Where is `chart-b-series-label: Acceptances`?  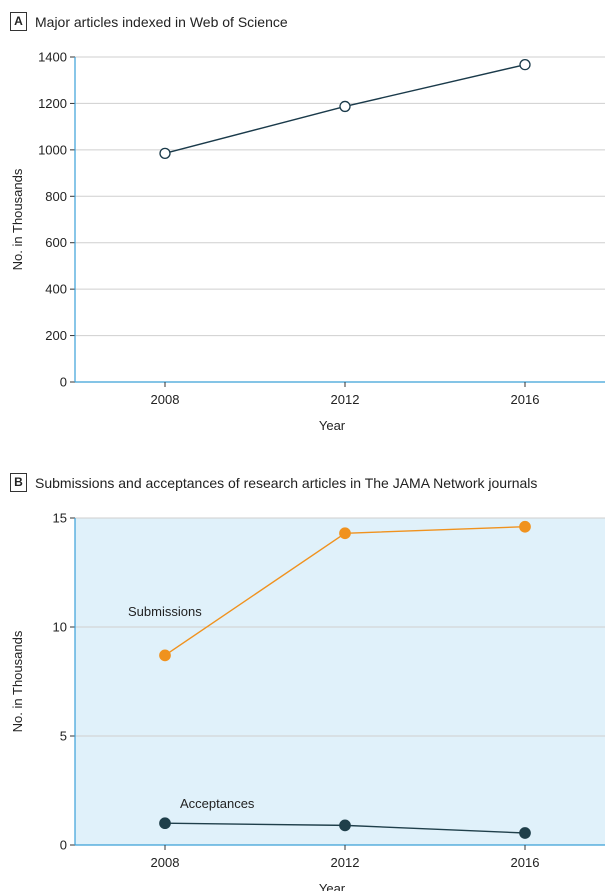 chart-b-series-label: Acceptances is located at coordinates (217, 803).